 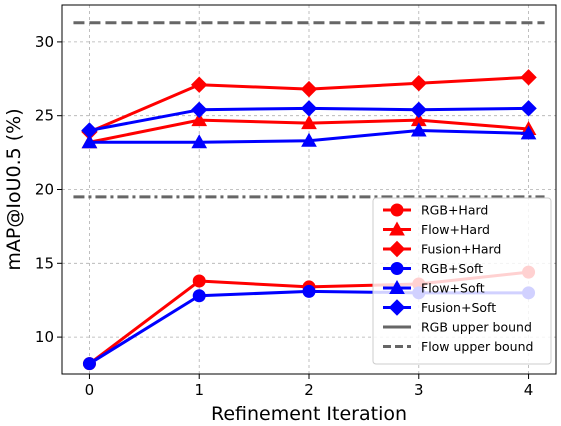 What do you see at coordinates (461, 249) in the screenshot?
I see `legend-label: Fusion+Hard` at bounding box center [461, 249].